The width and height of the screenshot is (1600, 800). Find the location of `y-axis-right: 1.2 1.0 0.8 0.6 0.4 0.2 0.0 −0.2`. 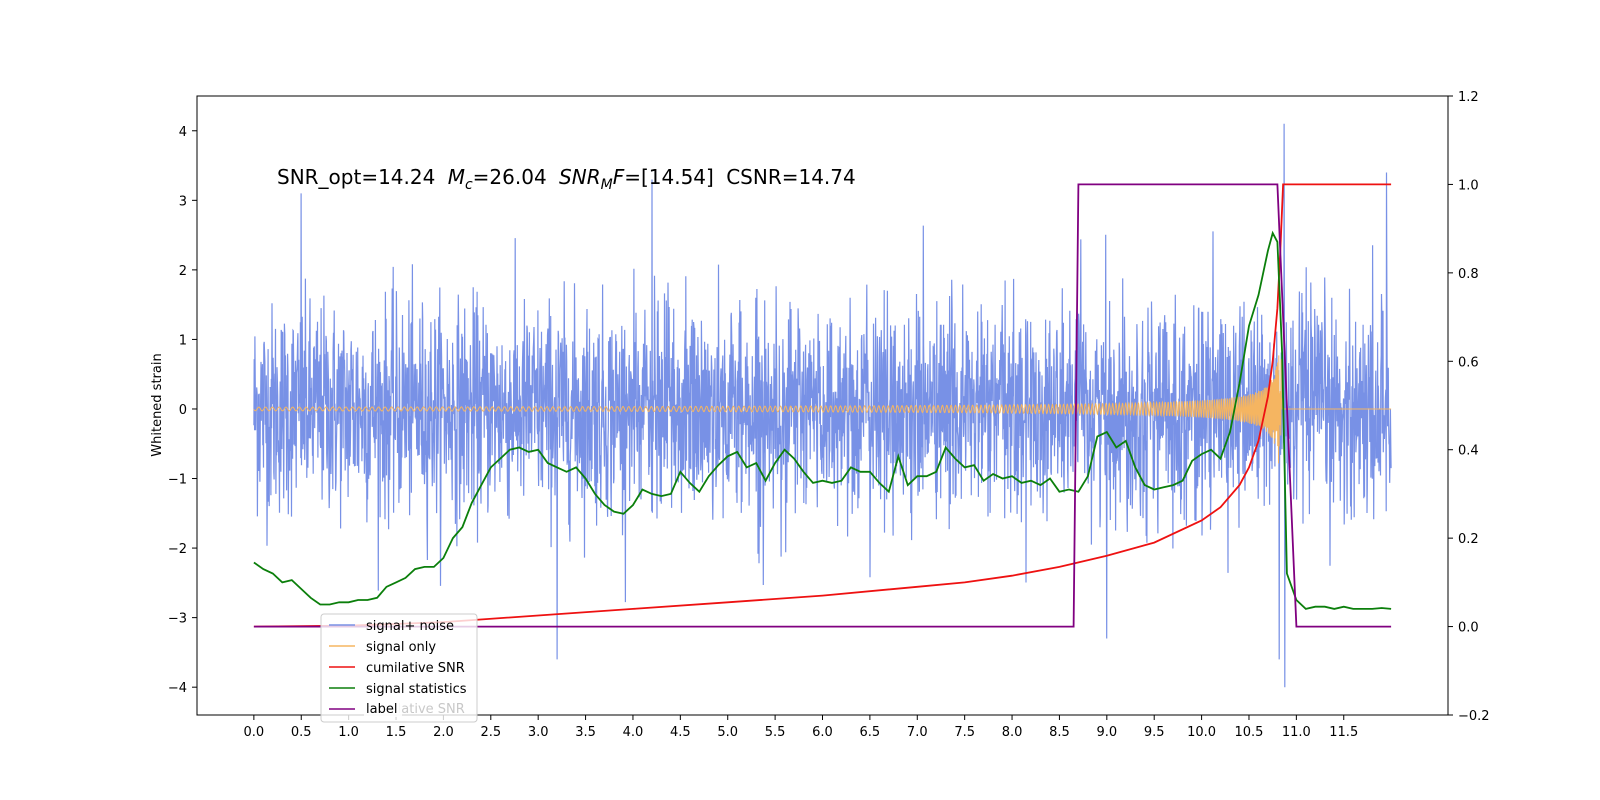

y-axis-right: 1.2 1.0 0.8 0.6 0.4 0.2 0.0 −0.2 is located at coordinates (1469, 407).